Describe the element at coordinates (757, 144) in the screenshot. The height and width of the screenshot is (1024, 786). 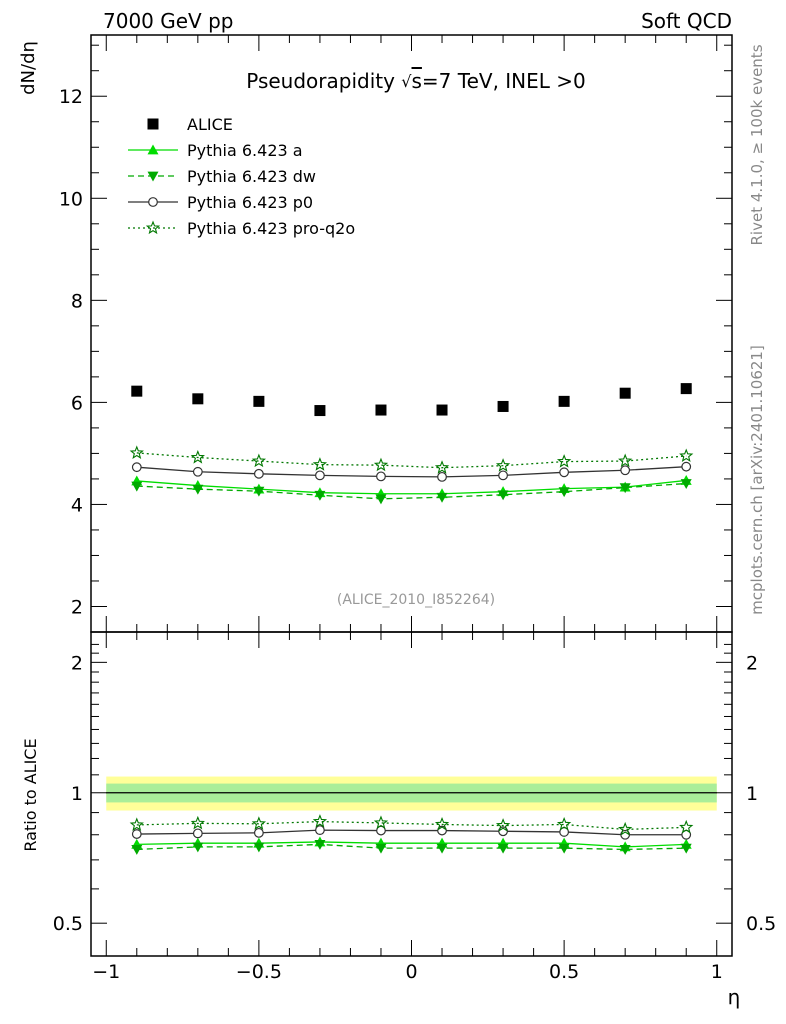
I see `rivet-label: Rivet 4.1.0, ≥ 100k events` at that location.